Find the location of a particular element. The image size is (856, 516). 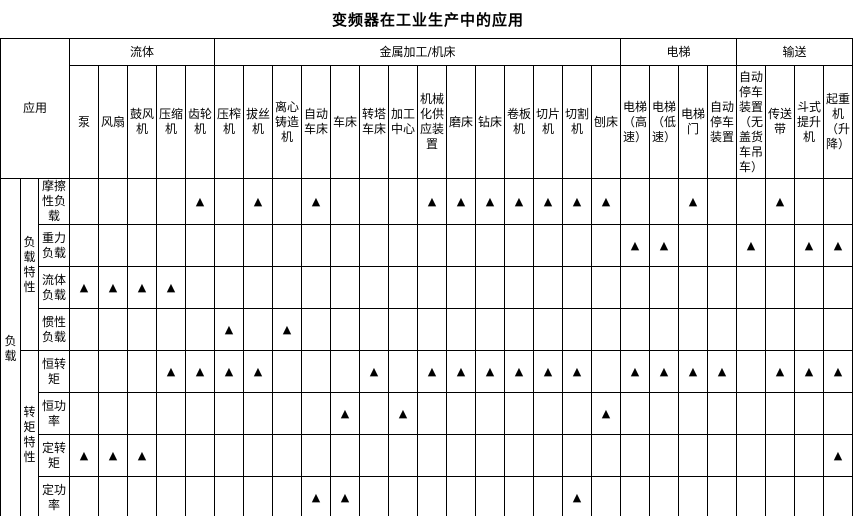

side-label-category: 负载特性 is located at coordinates (29, 264).